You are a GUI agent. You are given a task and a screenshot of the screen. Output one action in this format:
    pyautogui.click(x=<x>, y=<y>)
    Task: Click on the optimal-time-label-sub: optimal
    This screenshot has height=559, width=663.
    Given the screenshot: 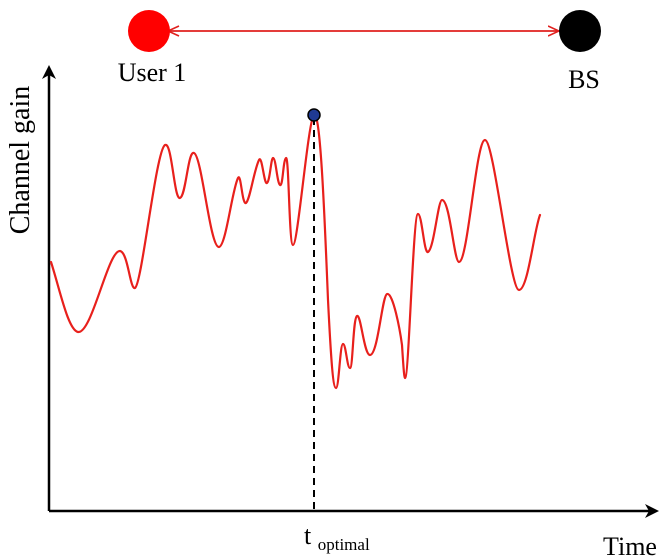 What is the action you would take?
    pyautogui.click(x=344, y=544)
    